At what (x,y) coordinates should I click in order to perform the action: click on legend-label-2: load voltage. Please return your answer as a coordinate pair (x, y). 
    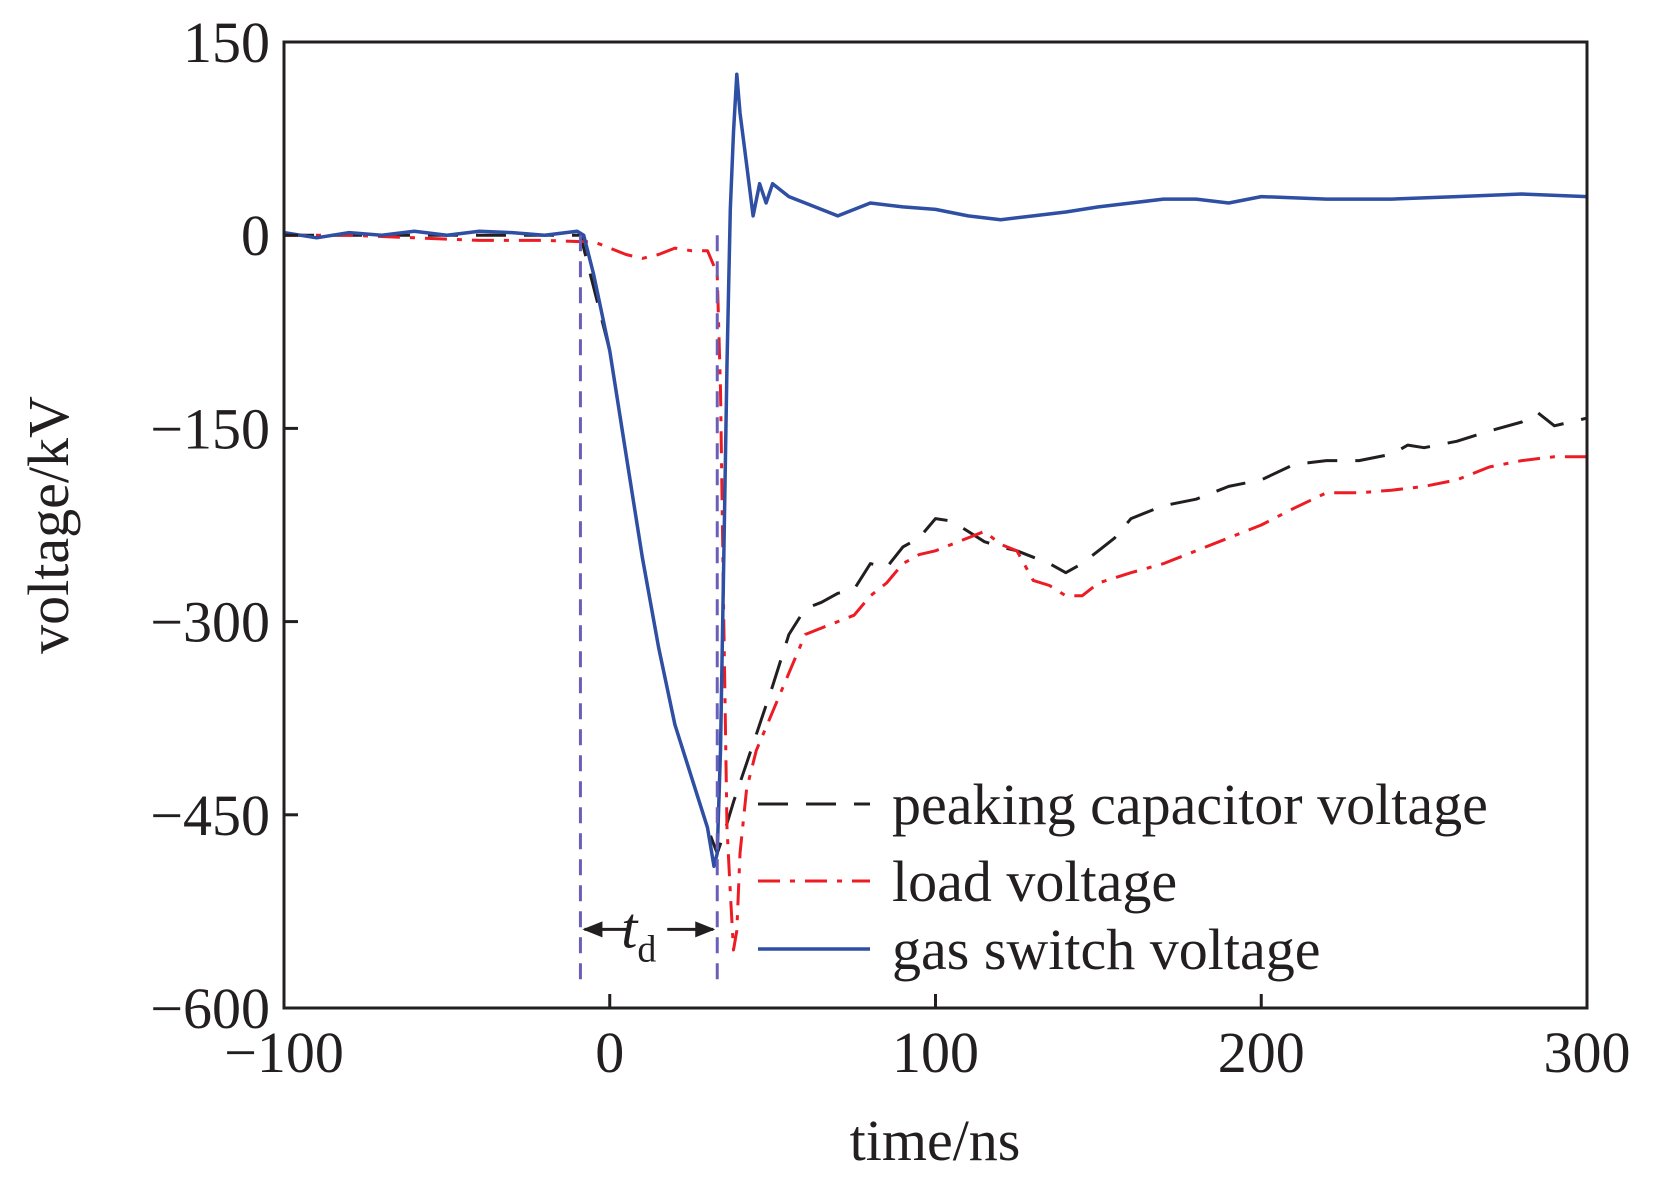
    Looking at the image, I should click on (1034, 881).